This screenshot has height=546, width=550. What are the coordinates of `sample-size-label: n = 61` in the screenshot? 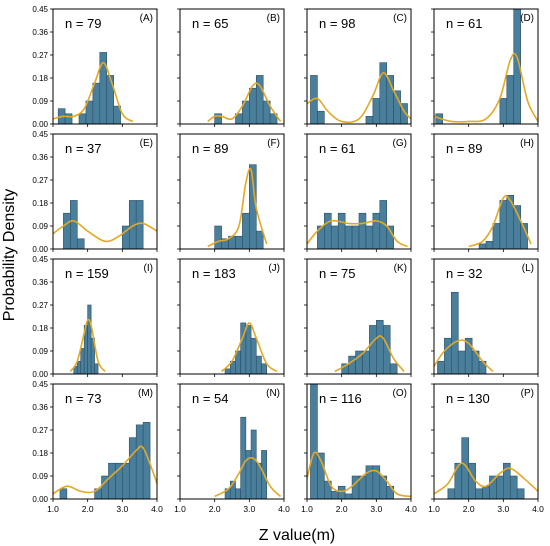 It's located at (464, 23).